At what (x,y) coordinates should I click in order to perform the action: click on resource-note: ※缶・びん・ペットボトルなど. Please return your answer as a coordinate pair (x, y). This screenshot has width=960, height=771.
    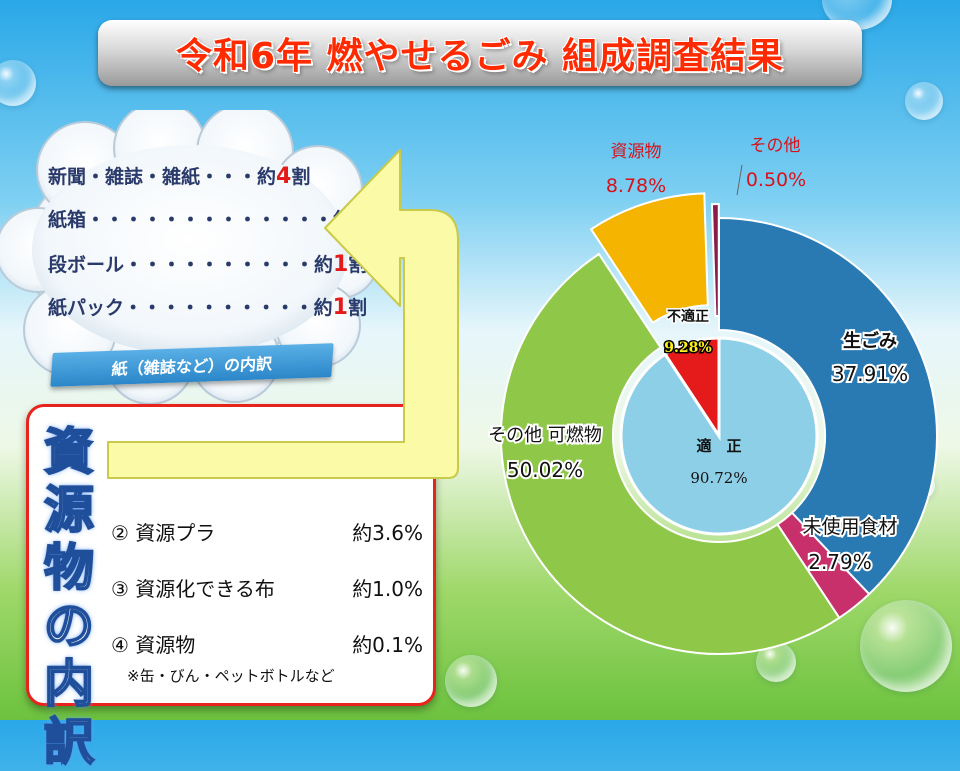
    Looking at the image, I should click on (231, 676).